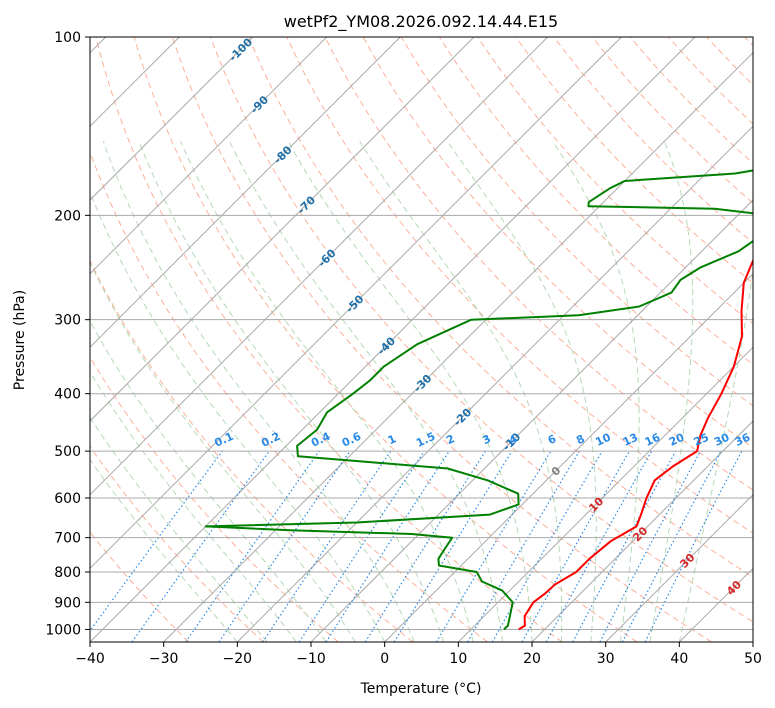  What do you see at coordinates (384, 659) in the screenshot?
I see `x-tick-label: 0` at bounding box center [384, 659].